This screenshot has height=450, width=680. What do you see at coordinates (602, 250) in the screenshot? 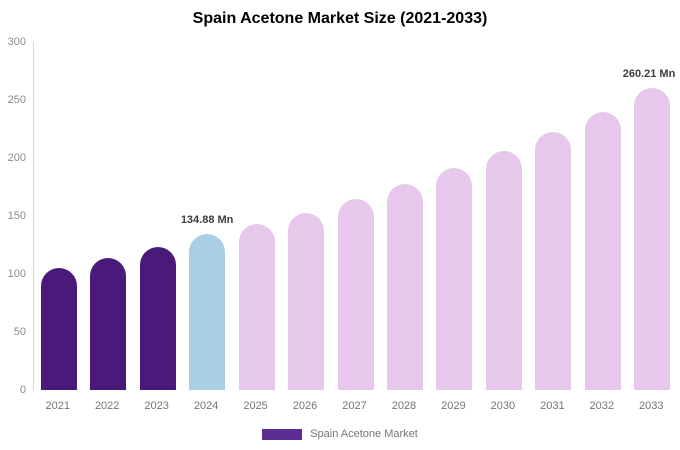
I see `bar-2032` at bounding box center [602, 250].